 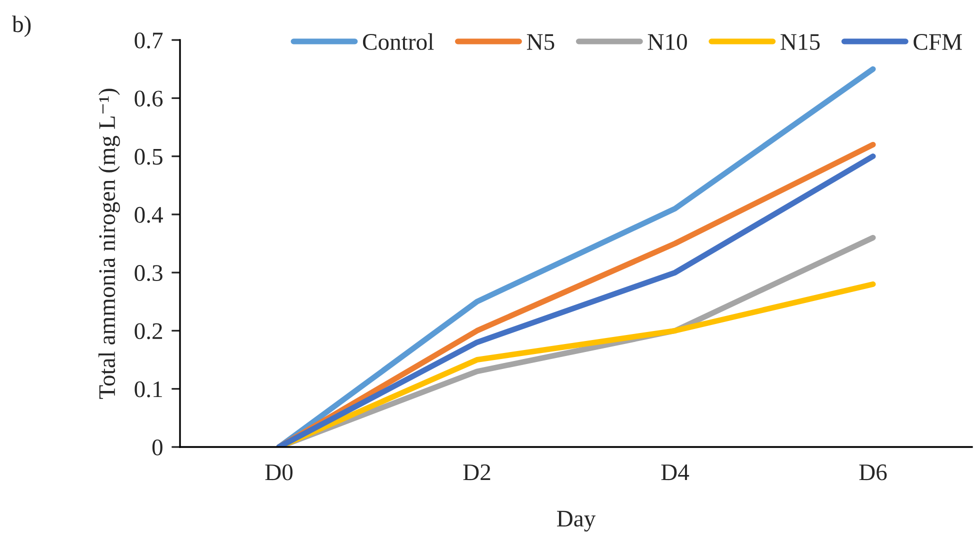 I want to click on x-tick-label: D0, so click(x=279, y=472).